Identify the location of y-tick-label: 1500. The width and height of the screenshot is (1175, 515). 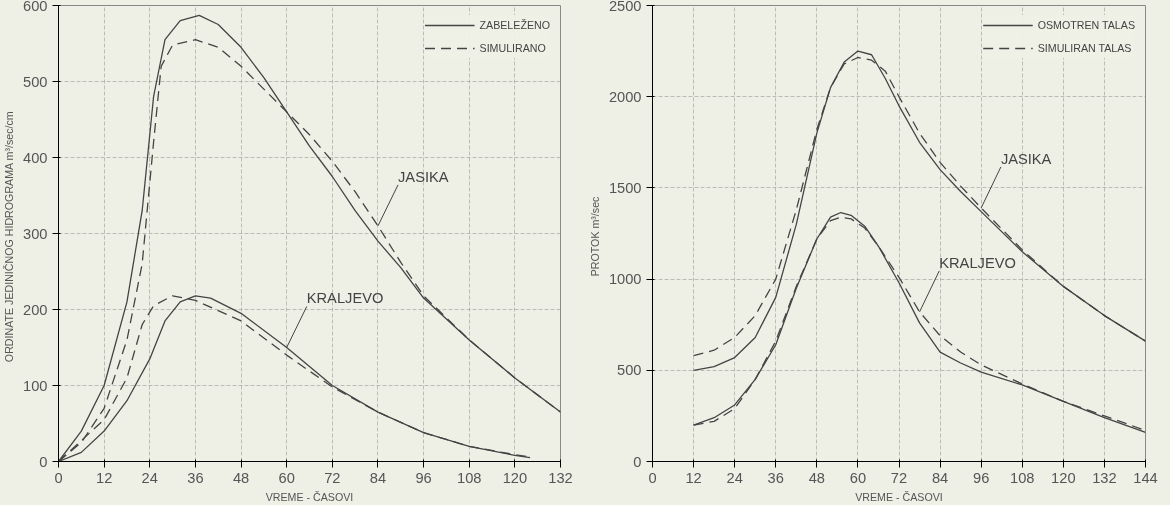
(625, 187).